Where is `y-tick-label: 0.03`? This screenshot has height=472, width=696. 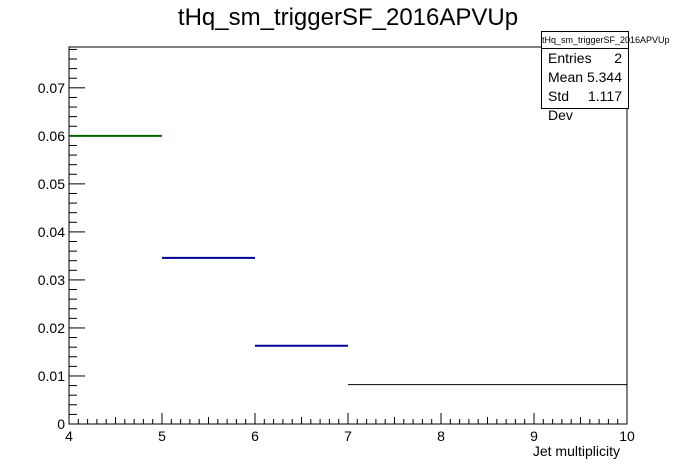
y-tick-label: 0.03 is located at coordinates (51, 280).